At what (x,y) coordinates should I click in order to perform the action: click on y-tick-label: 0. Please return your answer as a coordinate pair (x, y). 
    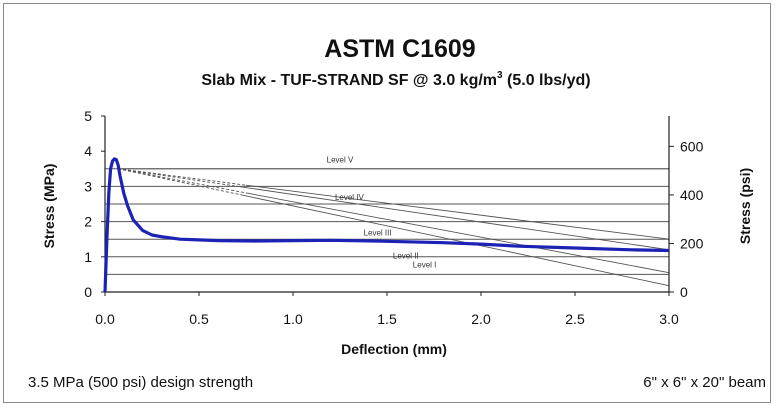
    Looking at the image, I should click on (88, 292).